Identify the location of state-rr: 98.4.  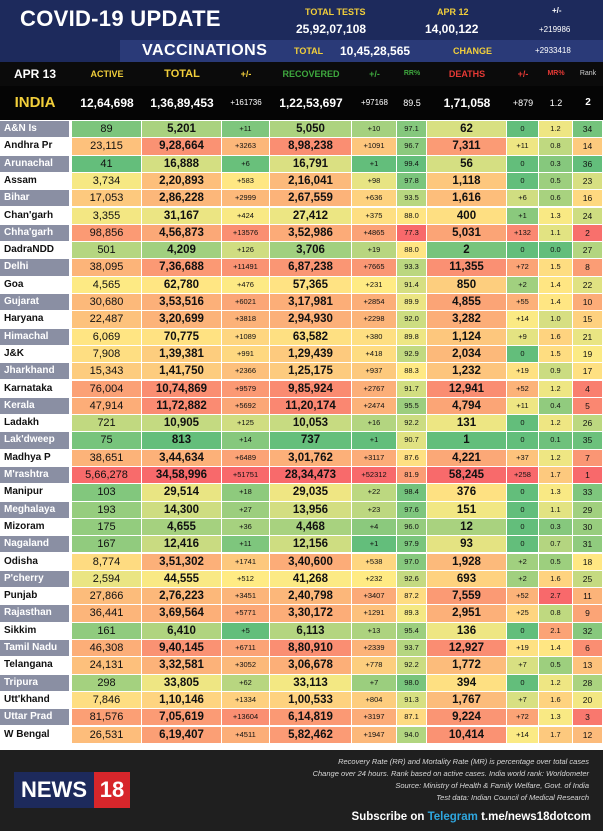
(411, 492).